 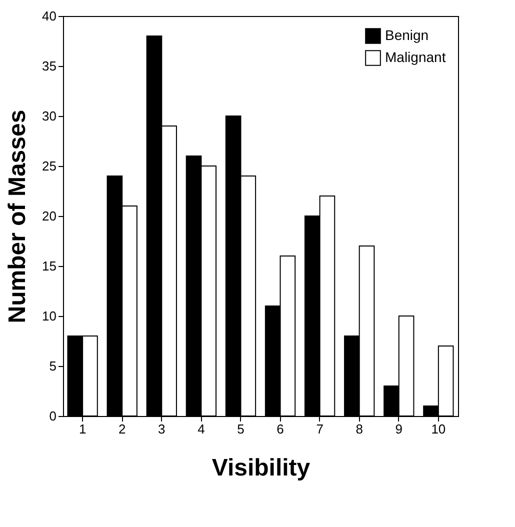 I want to click on x-tick-label: 7, so click(x=320, y=429).